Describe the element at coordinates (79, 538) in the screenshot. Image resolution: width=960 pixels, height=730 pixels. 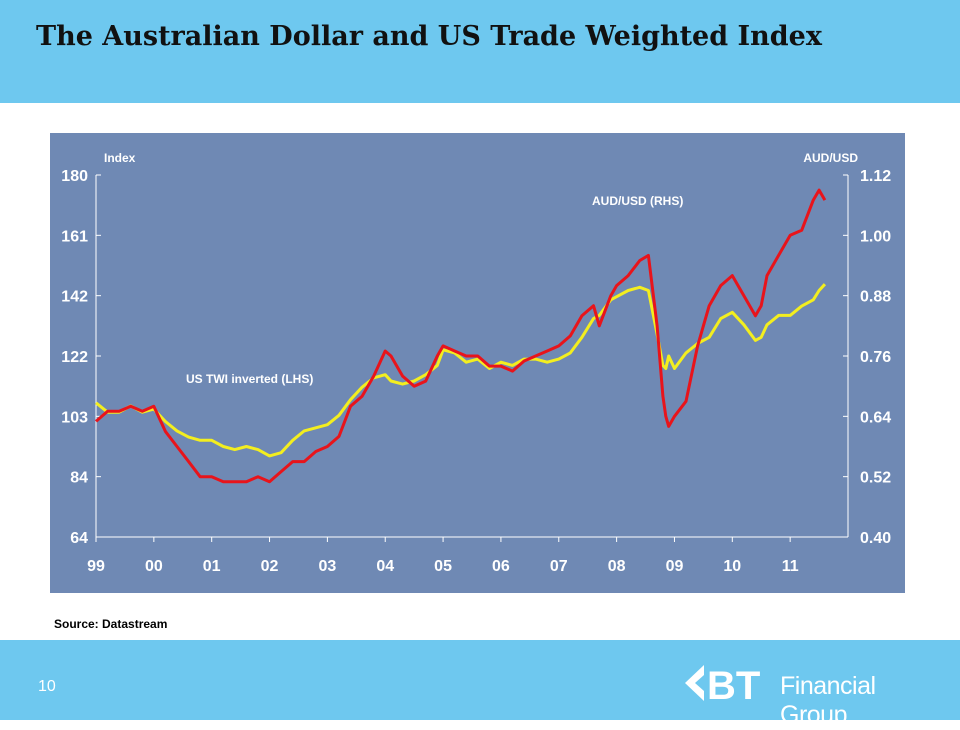
I see `left-tick-label: 64` at that location.